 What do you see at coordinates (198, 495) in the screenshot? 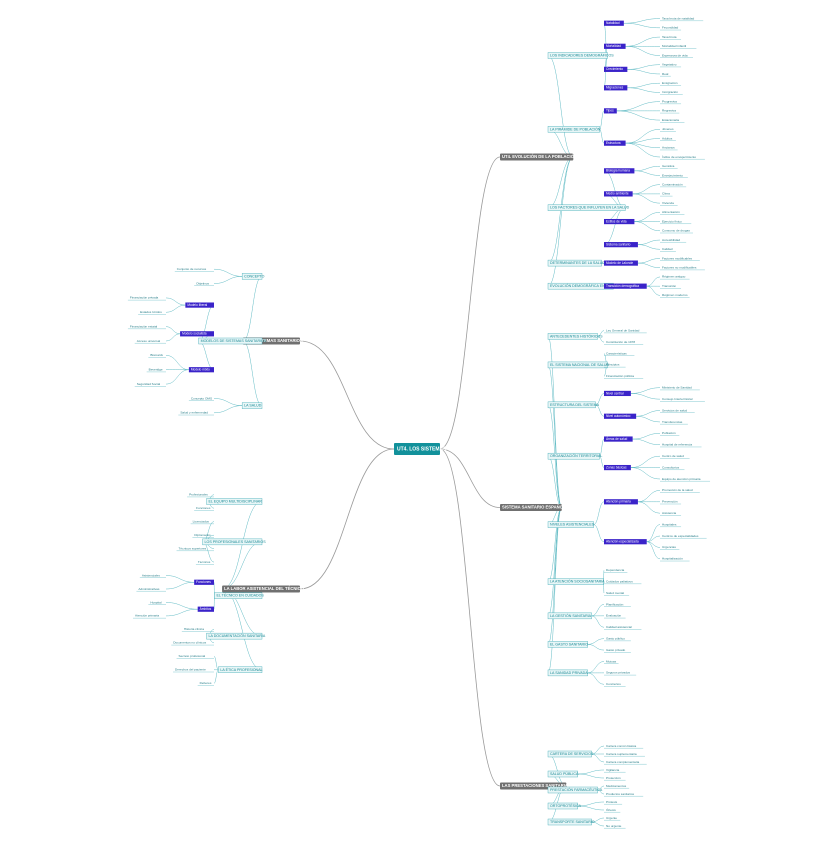
I see `node-label: Profesionales` at bounding box center [198, 495].